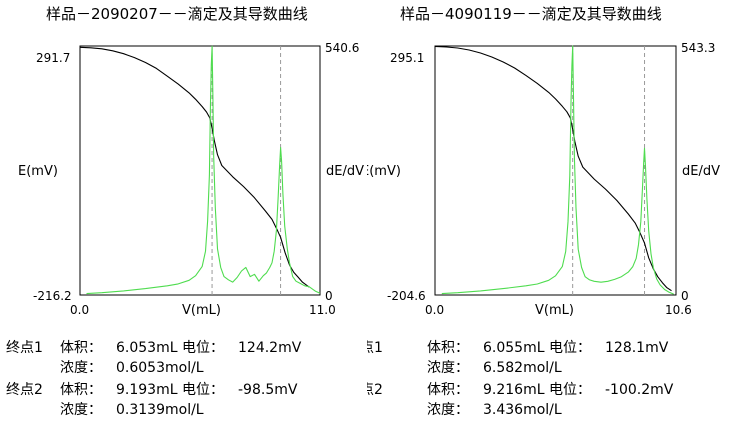 The image size is (734, 421). I want to click on y-right-max-label: 543.3, so click(698, 48).